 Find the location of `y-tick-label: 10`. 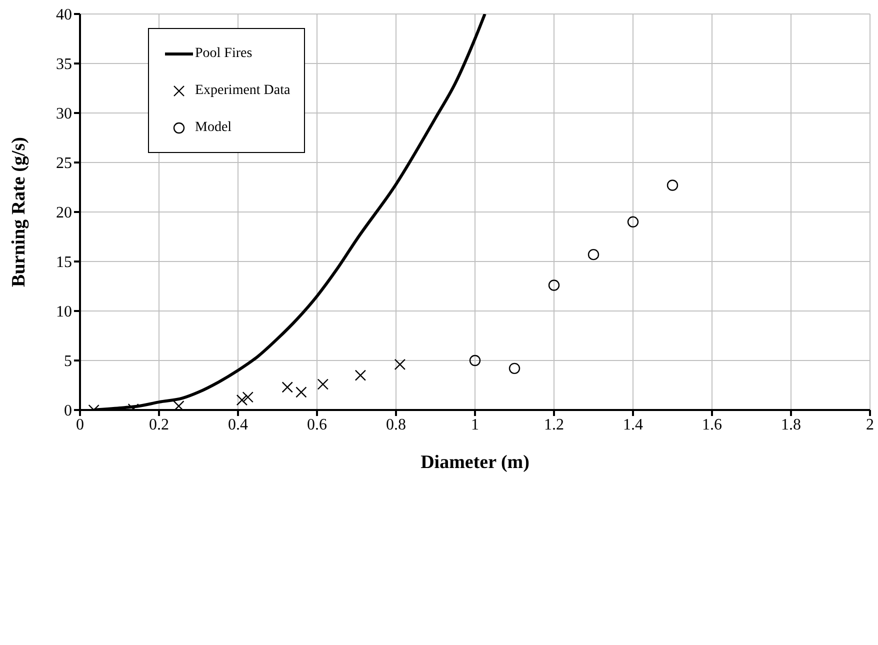

y-tick-label: 10 is located at coordinates (64, 312).